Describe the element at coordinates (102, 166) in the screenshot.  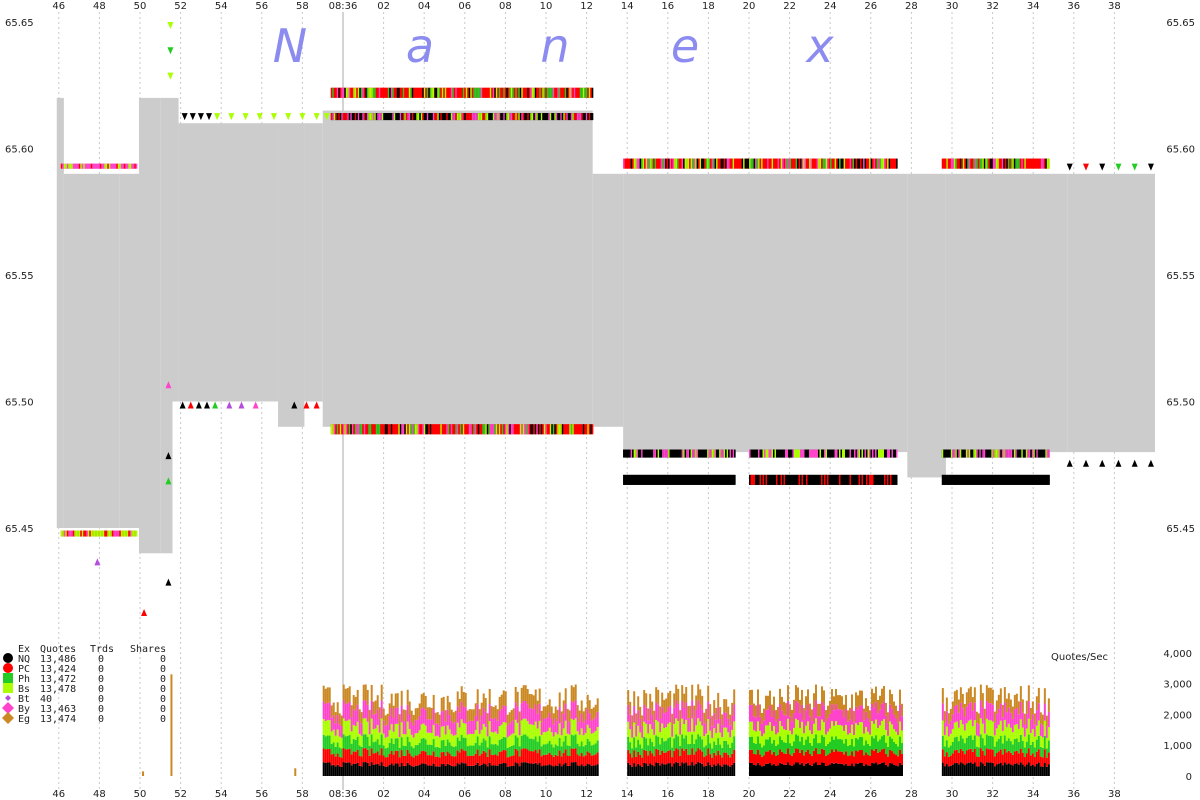
I see `preopen-ask-tick` at that location.